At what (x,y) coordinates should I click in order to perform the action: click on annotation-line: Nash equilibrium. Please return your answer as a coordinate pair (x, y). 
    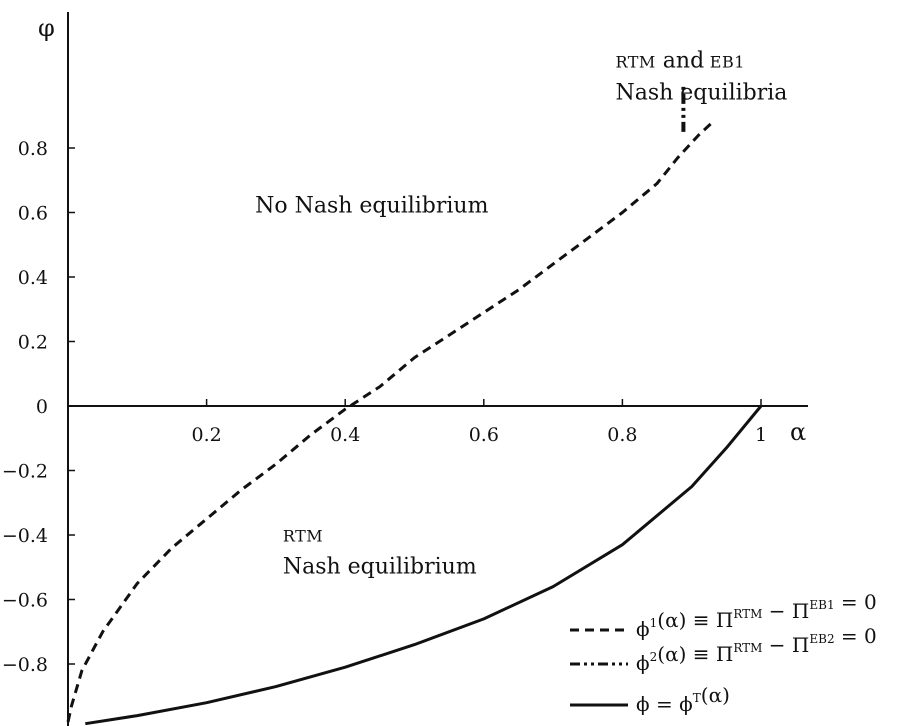
    Looking at the image, I should click on (380, 566).